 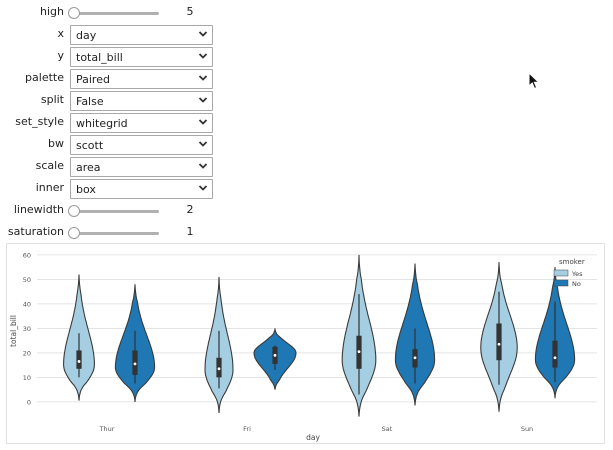 I want to click on x-axis-label: day, so click(x=313, y=437).